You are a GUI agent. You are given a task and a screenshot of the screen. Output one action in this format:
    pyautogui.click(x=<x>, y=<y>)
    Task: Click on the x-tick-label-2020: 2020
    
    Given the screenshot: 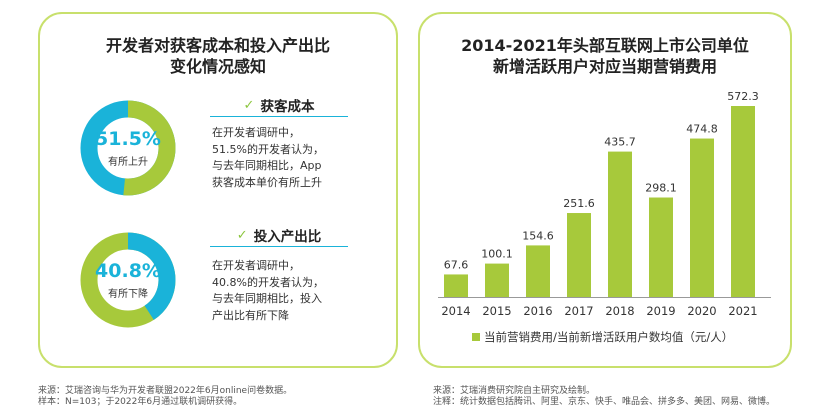 What is the action you would take?
    pyautogui.click(x=701, y=311)
    